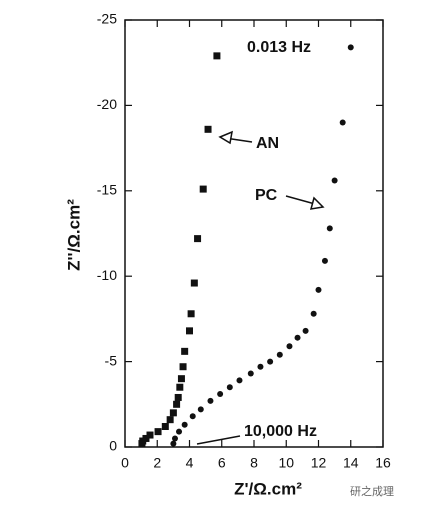 Image resolution: width=431 pixels, height=527 pixels. What do you see at coordinates (286, 463) in the screenshot?
I see `x-tick-label: 10` at bounding box center [286, 463].